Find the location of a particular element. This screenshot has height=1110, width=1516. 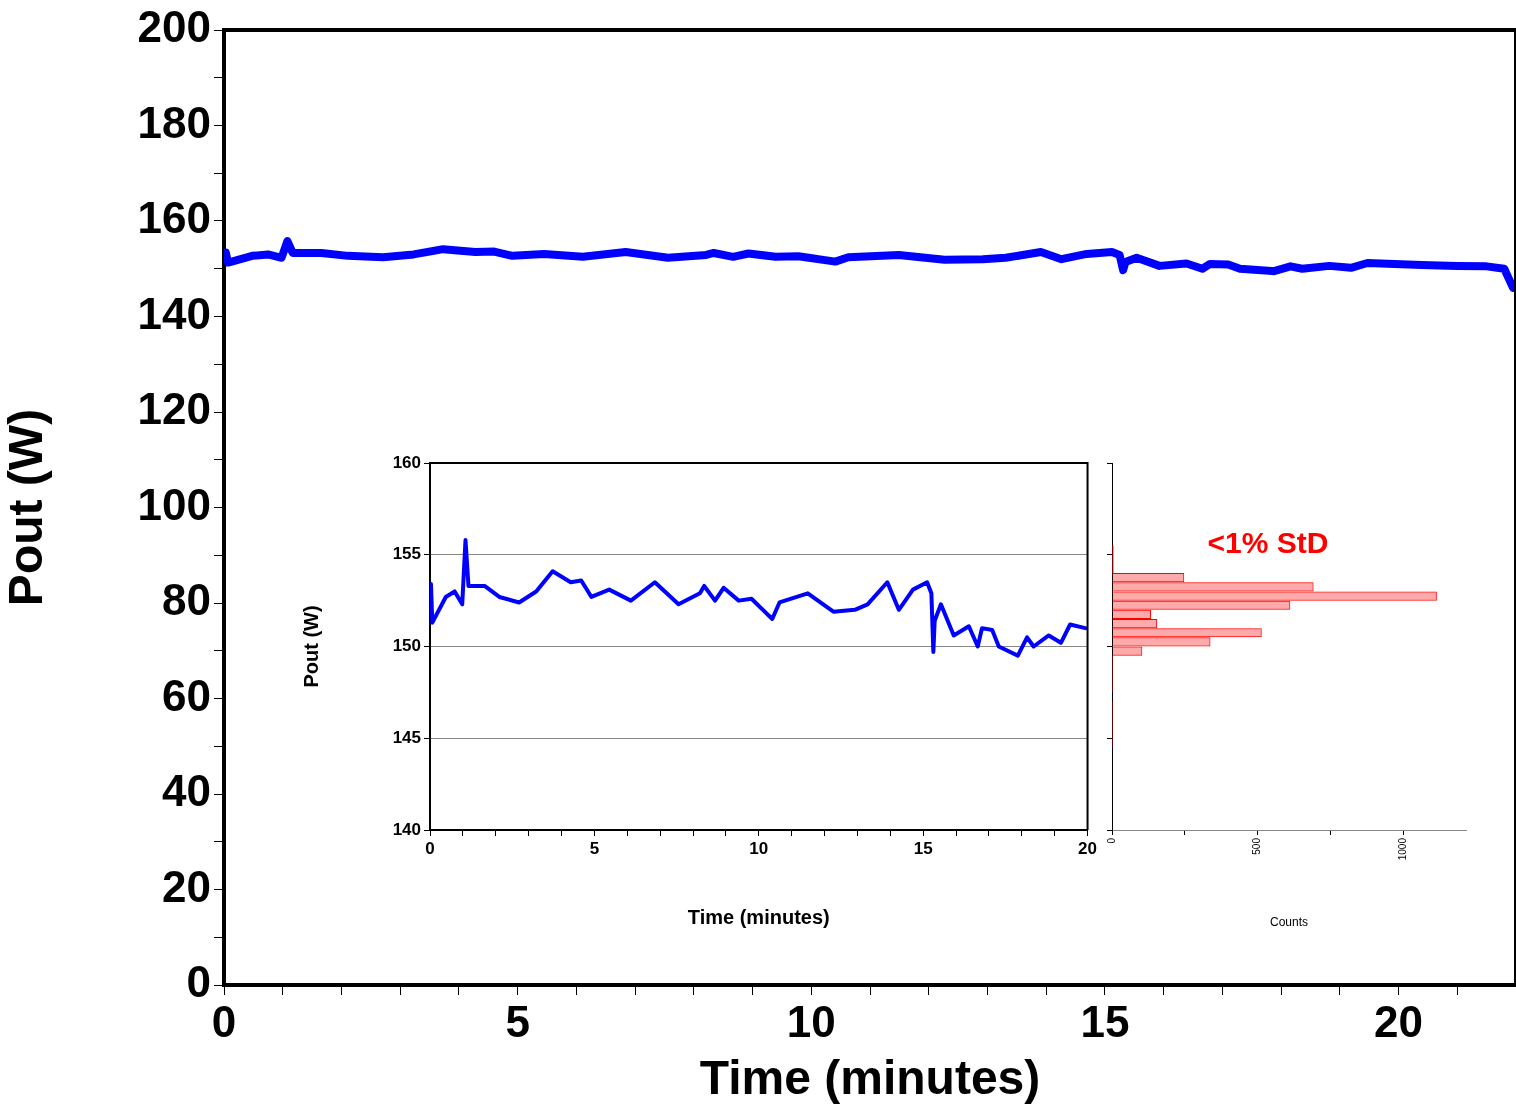

y-tick-label: 145 is located at coordinates (406, 737).